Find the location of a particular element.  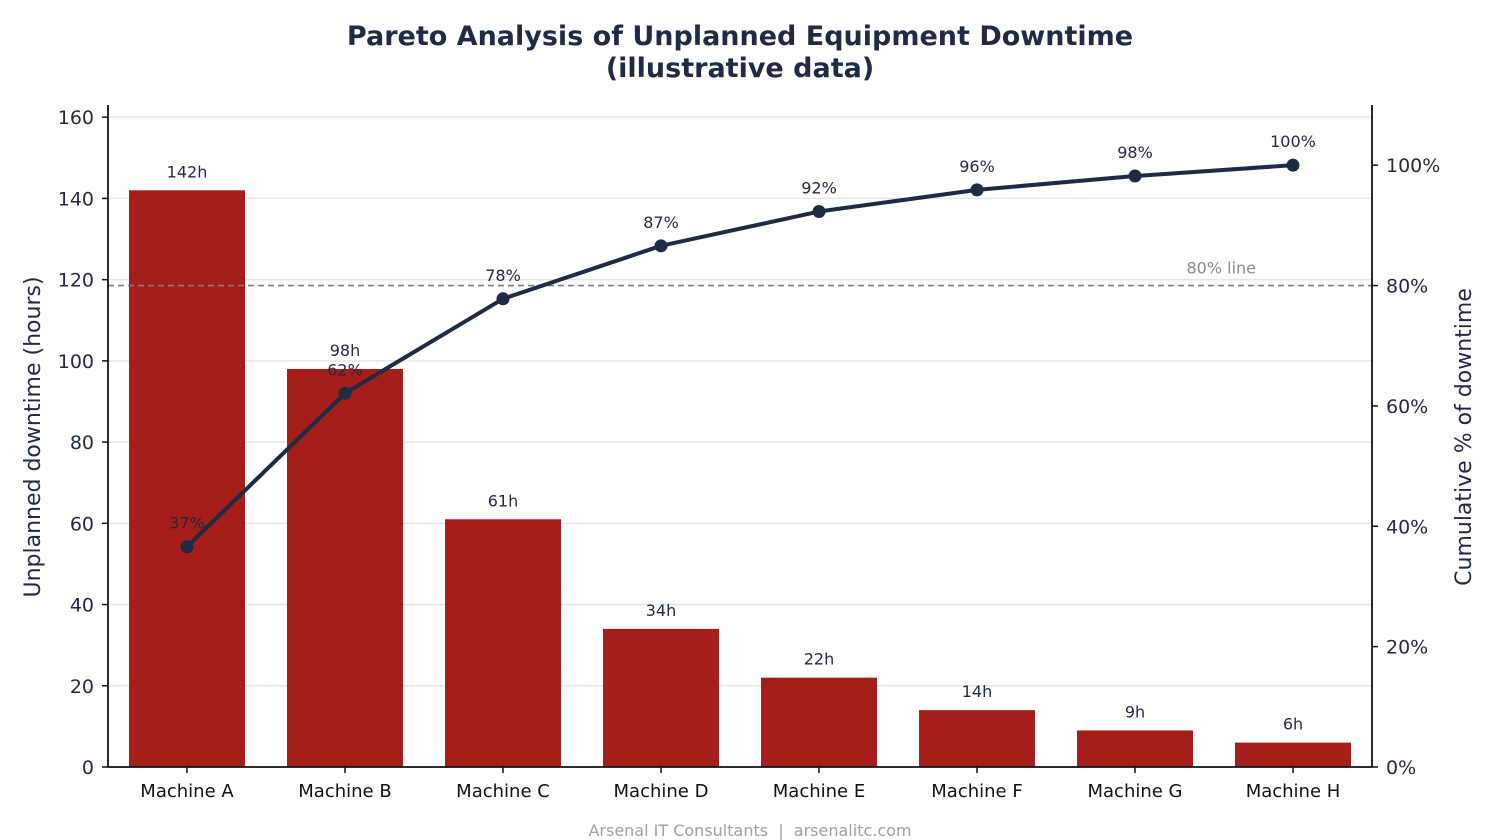

y-tick-label: 120 is located at coordinates (76, 281).